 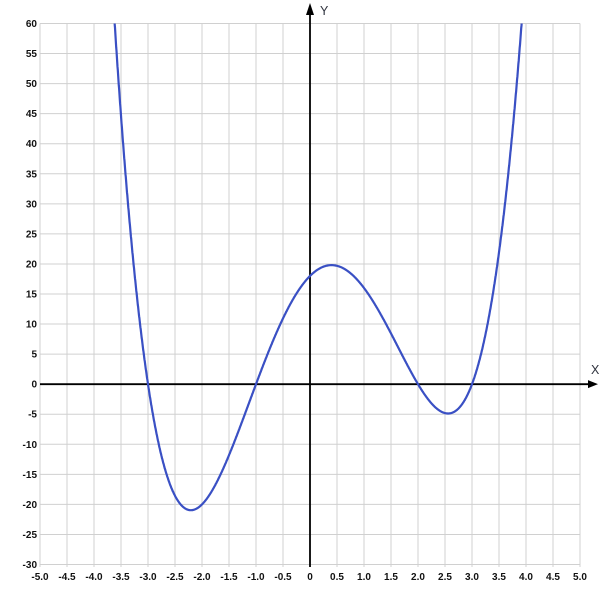 I want to click on y-tick-label: 15, so click(x=32, y=295).